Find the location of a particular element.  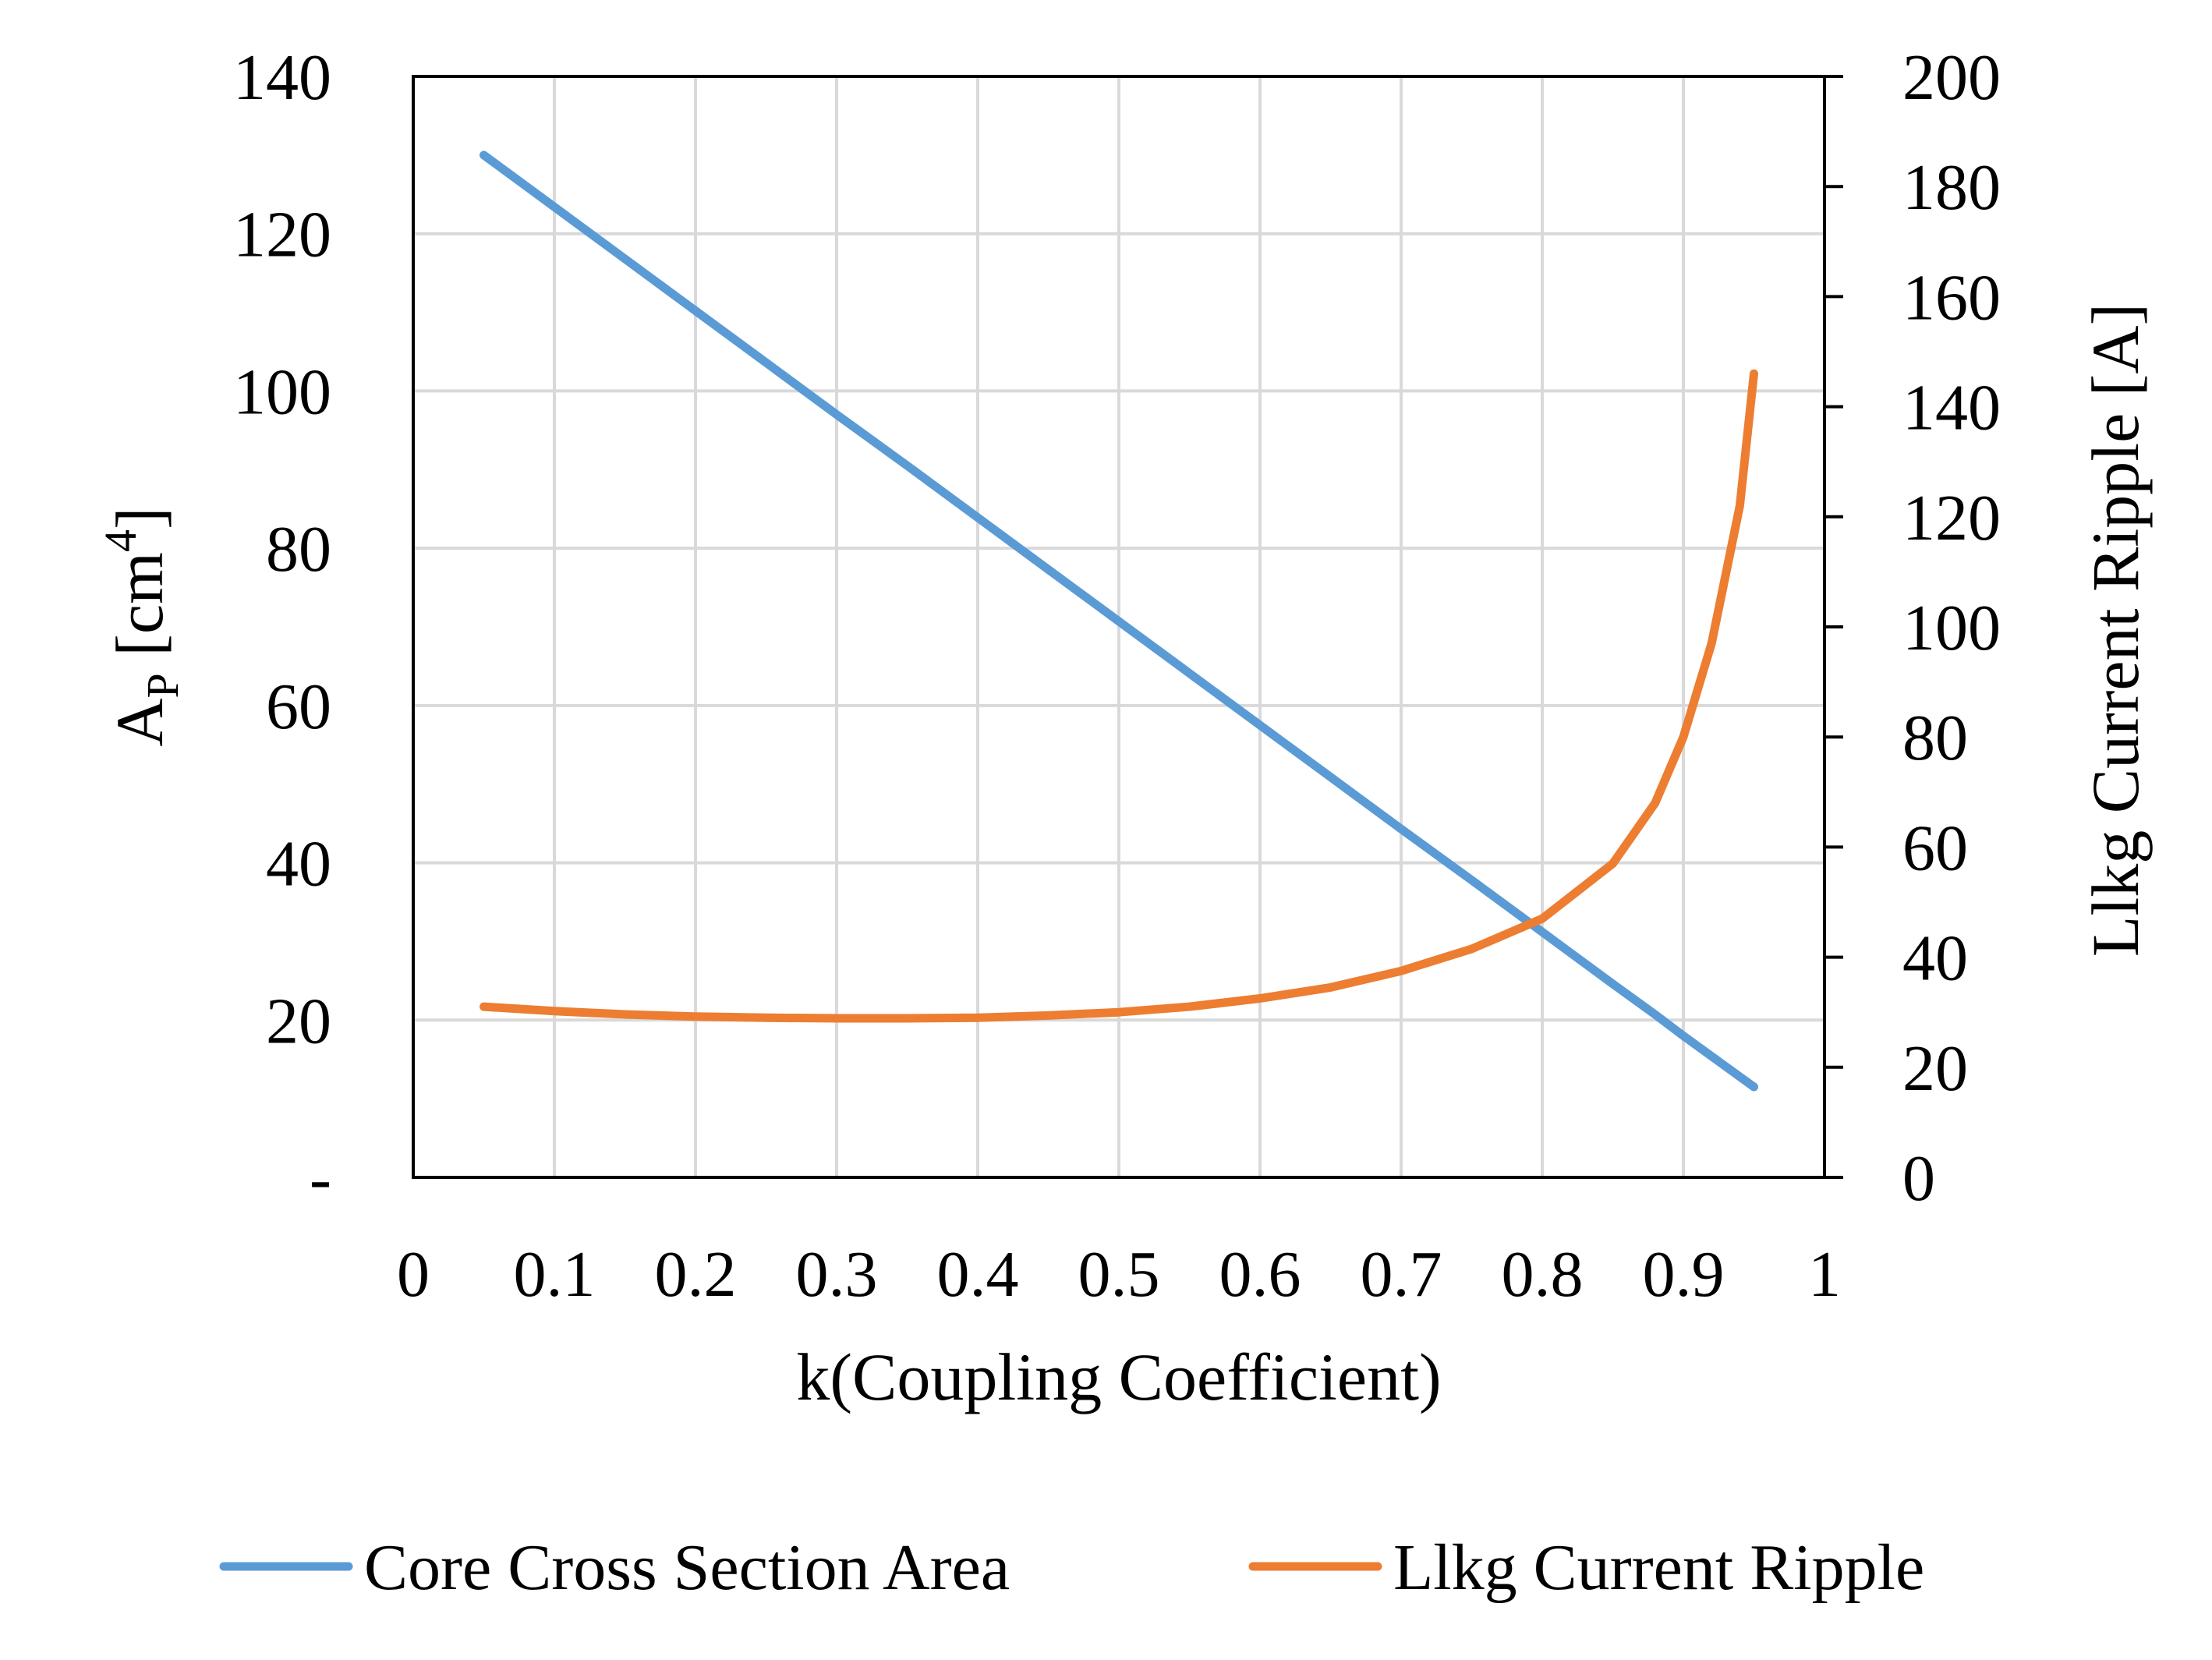

y2-tick-label: 160 is located at coordinates (1951, 297).